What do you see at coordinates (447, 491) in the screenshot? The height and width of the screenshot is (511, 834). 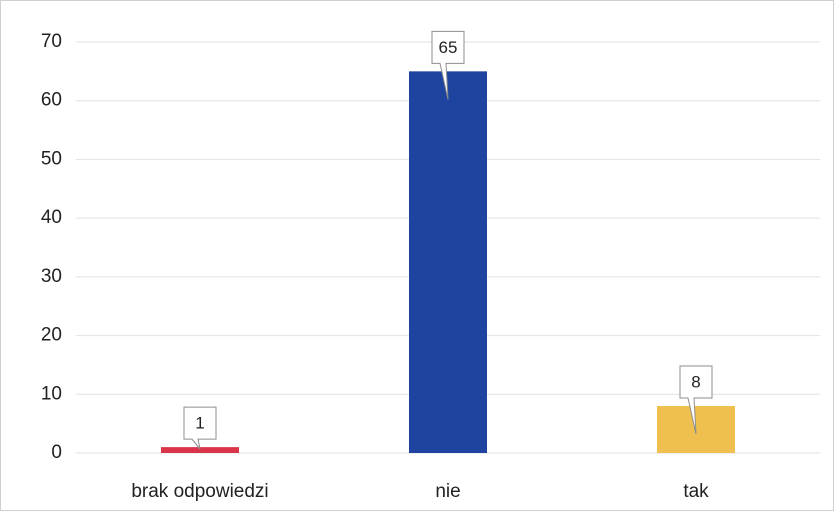 I see `x-tick-label: nie` at bounding box center [447, 491].